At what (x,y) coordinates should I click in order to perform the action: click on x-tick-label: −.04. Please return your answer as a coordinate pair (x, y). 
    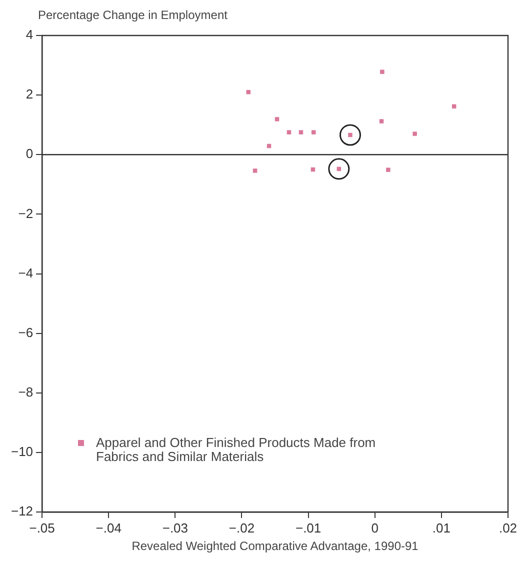
    Looking at the image, I should click on (109, 528).